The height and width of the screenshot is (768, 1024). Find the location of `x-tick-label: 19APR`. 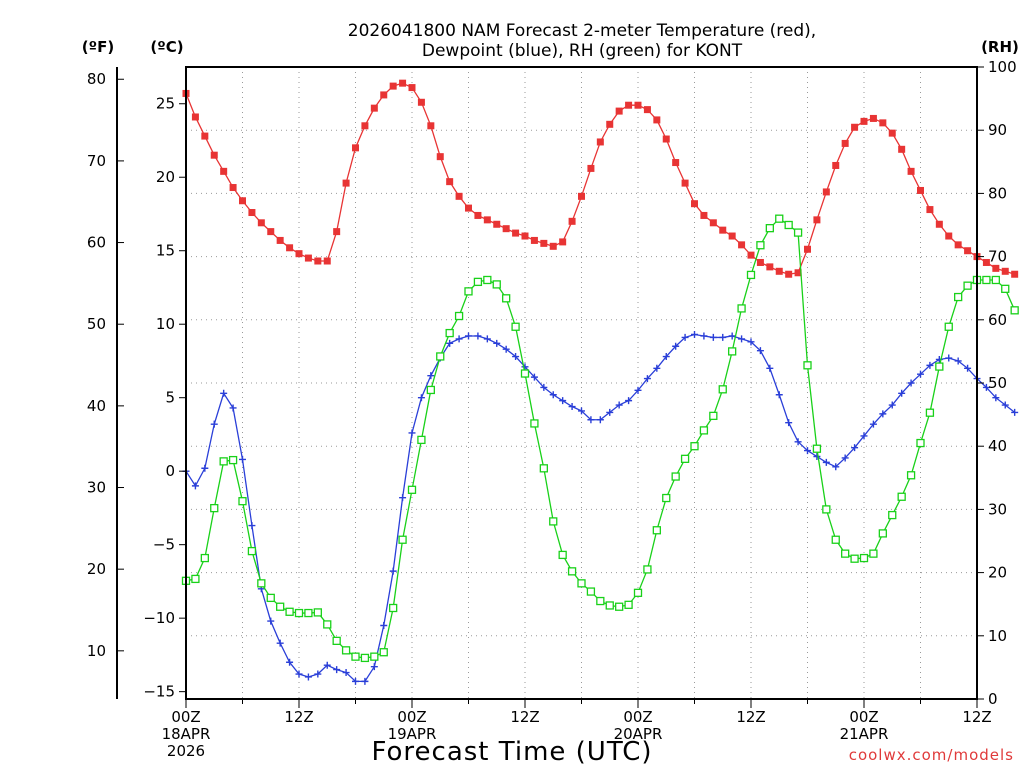

x-tick-label: 19APR is located at coordinates (412, 734).